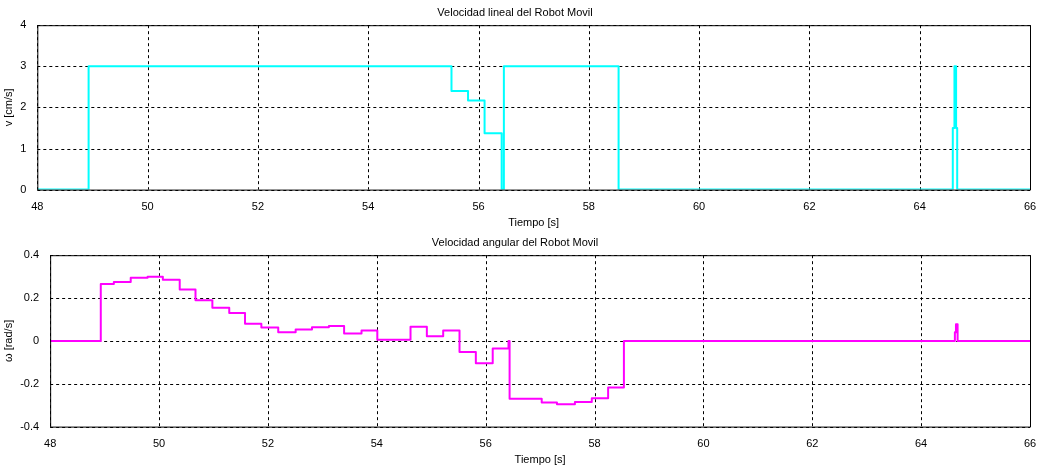 This screenshot has width=1040, height=467. What do you see at coordinates (30, 425) in the screenshot?
I see `y-tick-label: -0.4` at bounding box center [30, 425].